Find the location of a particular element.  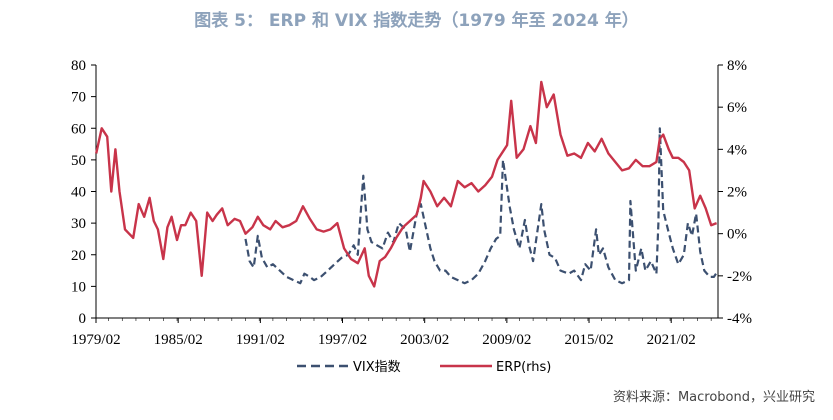

y-right-tick-label: 2% is located at coordinates (737, 193).